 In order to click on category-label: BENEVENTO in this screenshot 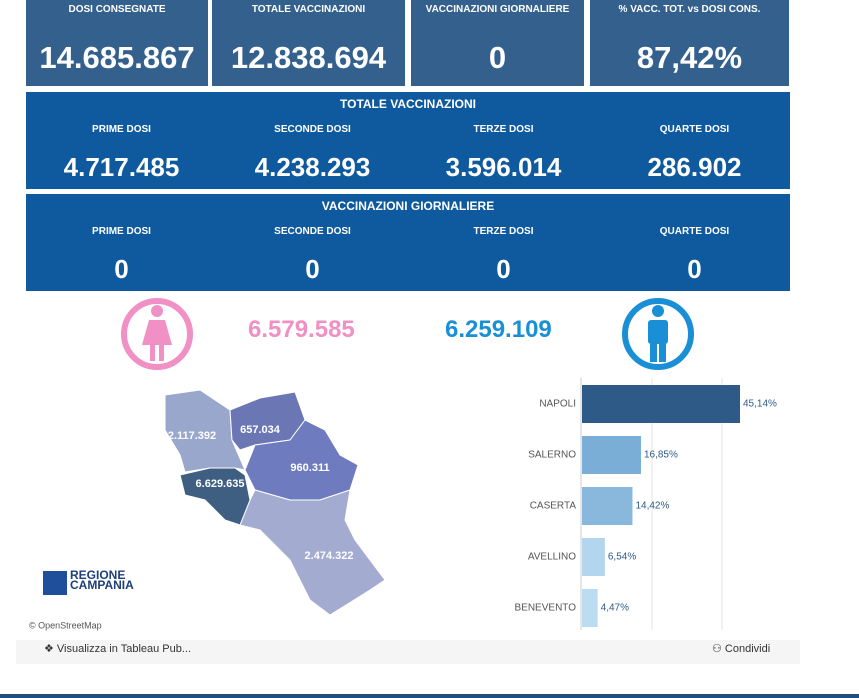, I will do `click(546, 608)`.